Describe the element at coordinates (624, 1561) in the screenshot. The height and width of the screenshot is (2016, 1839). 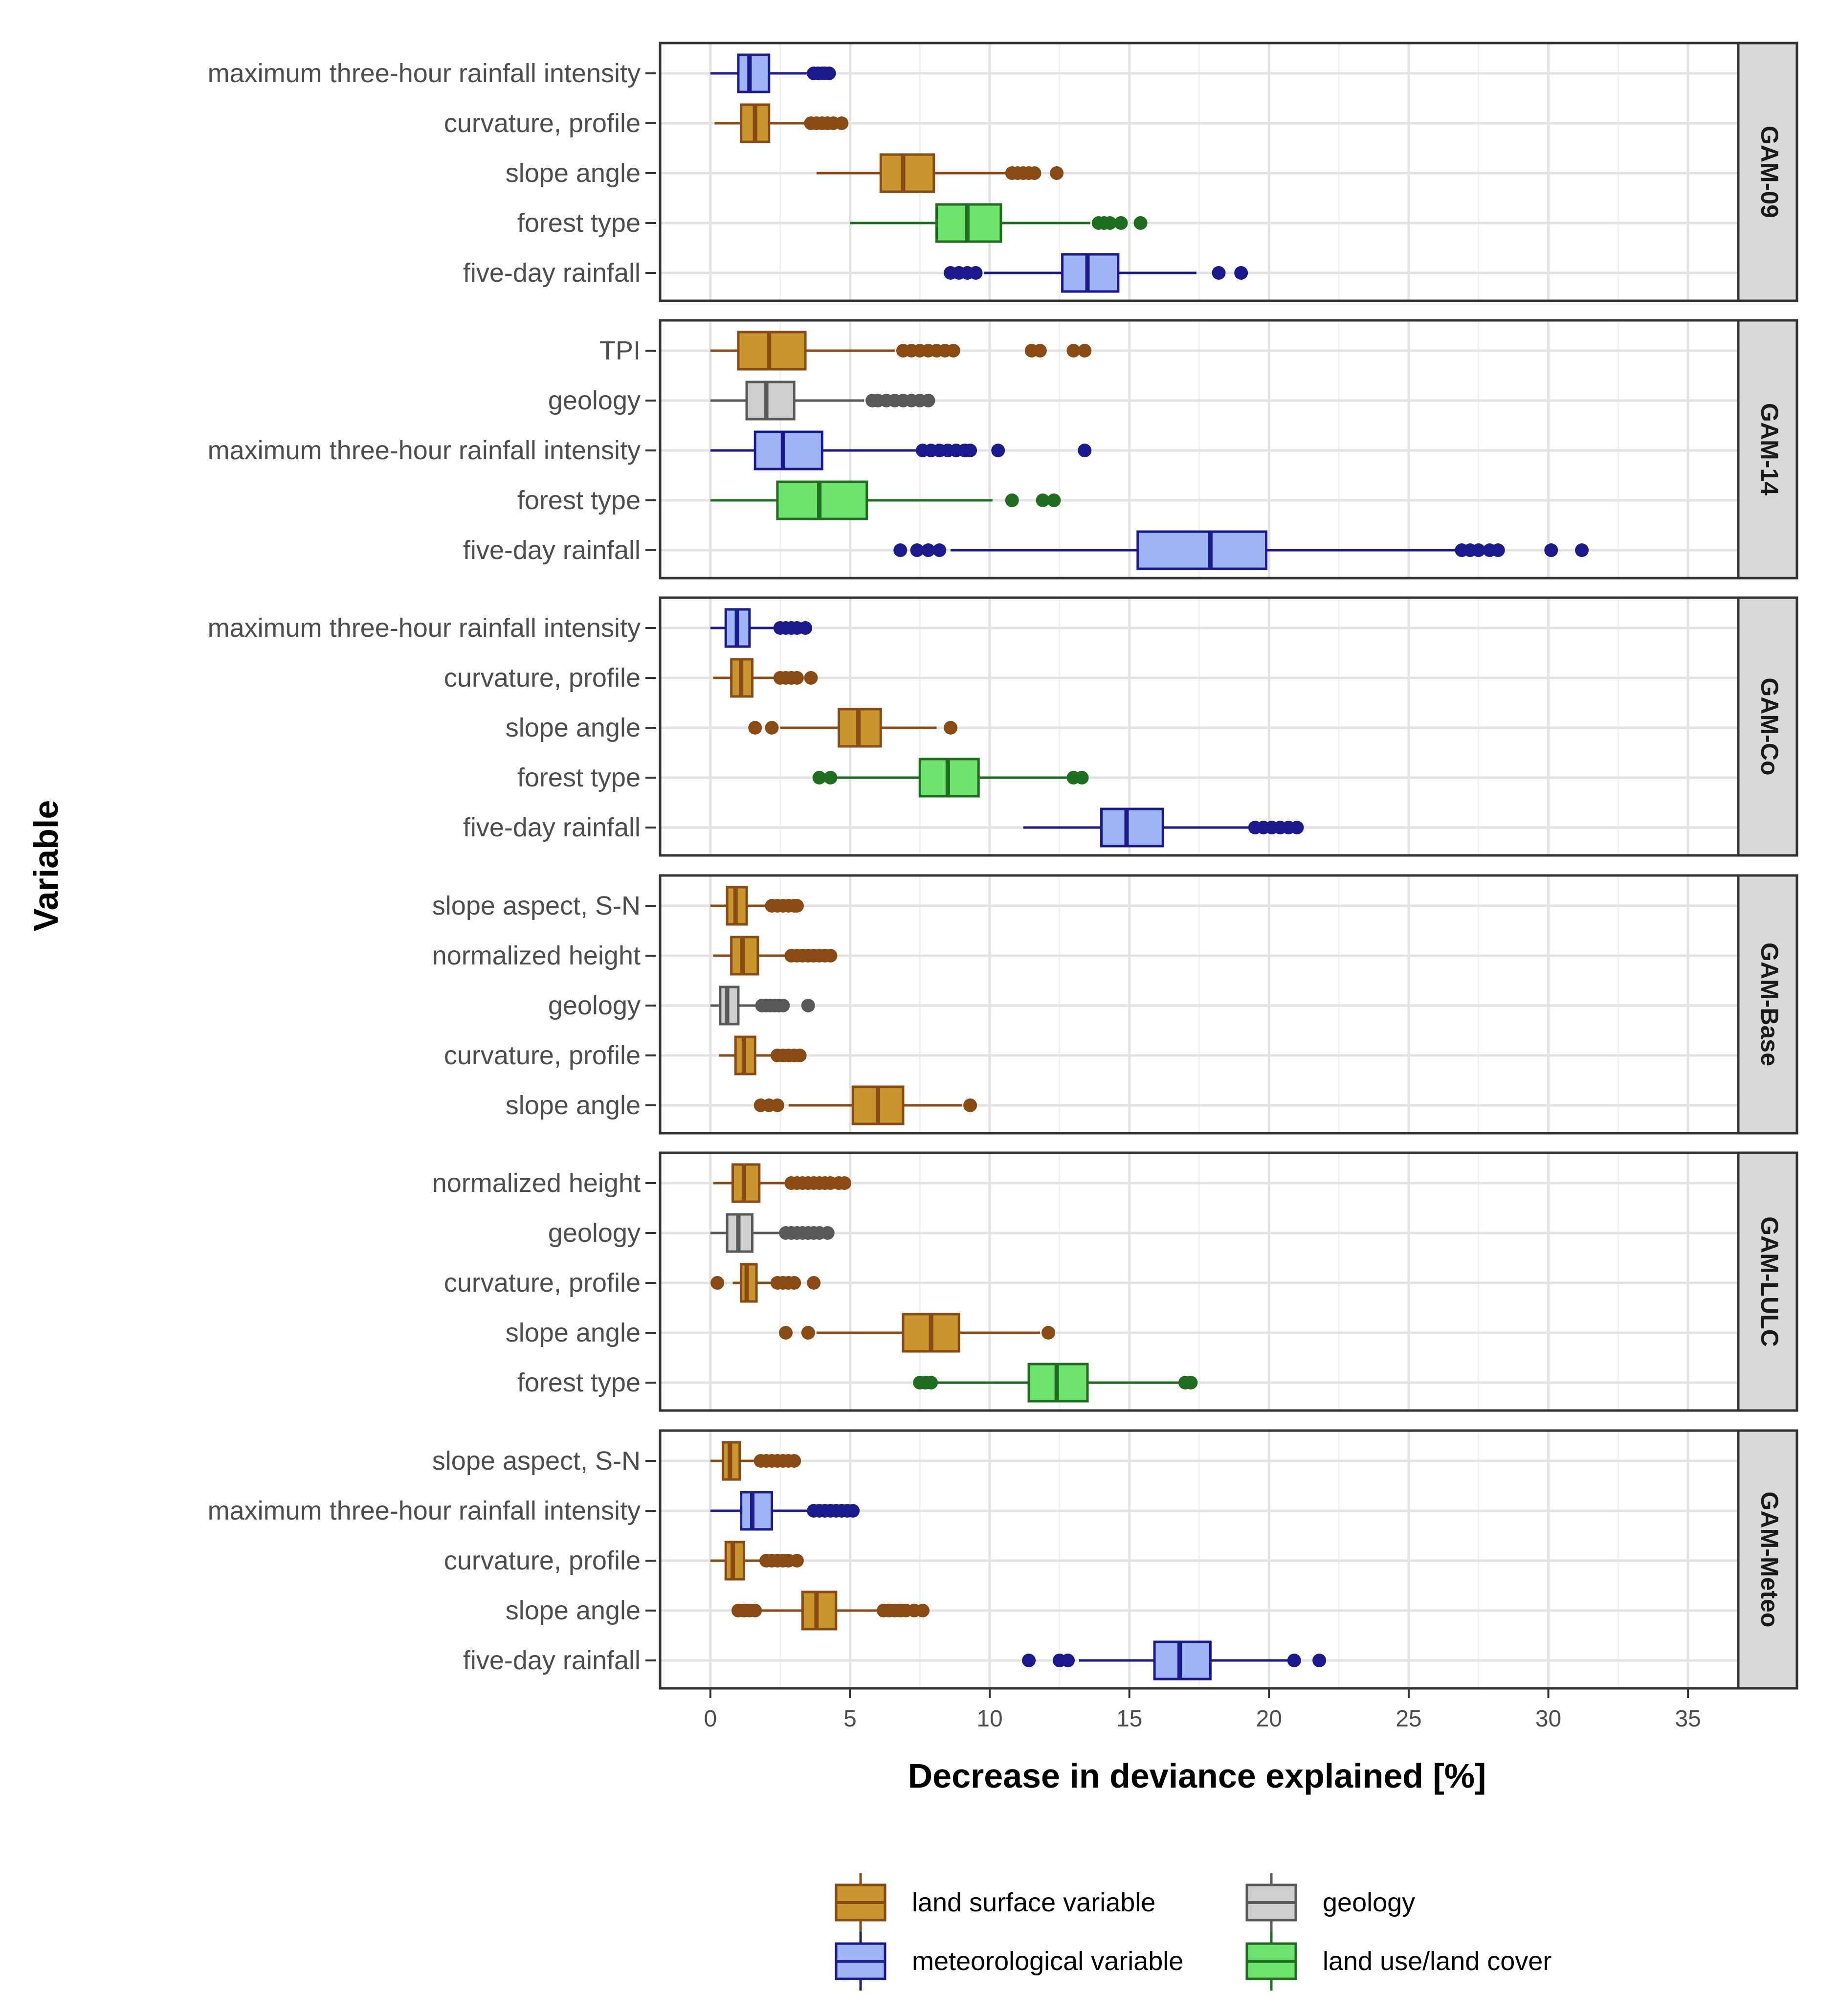
I see `box-row: curvature, profile` at that location.